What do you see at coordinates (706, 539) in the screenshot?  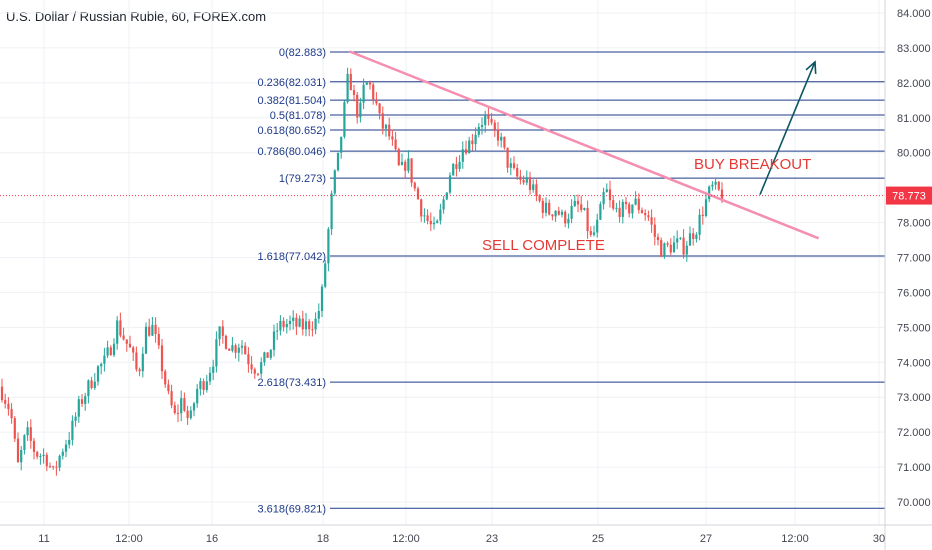 I see `x-tick-label: 27` at bounding box center [706, 539].